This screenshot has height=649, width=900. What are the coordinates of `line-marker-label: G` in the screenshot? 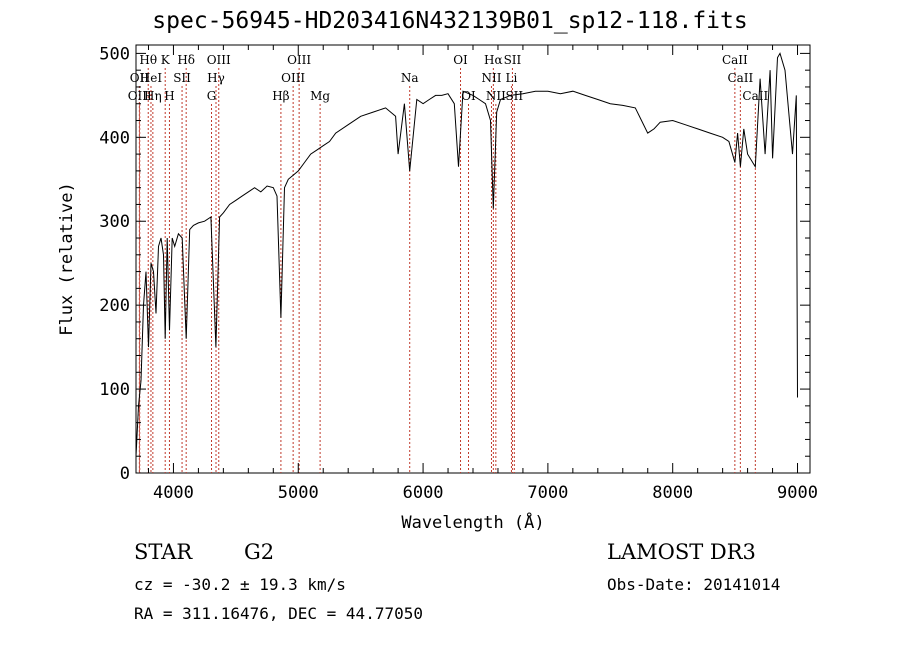 It's located at (212, 96).